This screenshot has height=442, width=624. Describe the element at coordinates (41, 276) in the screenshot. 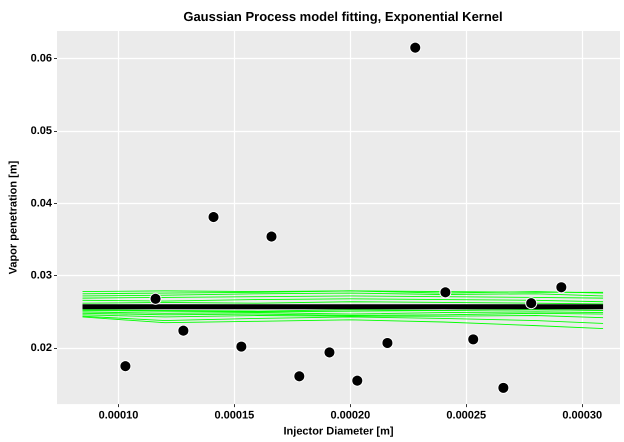

I see `y-tick-label: 0.03` at that location.